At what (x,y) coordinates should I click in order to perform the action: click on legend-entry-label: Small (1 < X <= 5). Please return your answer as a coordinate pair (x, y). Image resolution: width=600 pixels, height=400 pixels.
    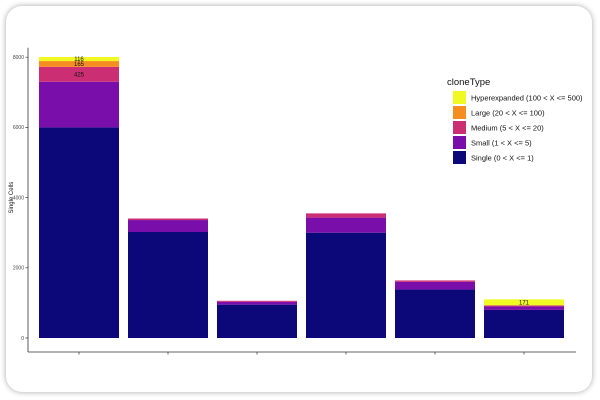
    Looking at the image, I should click on (501, 143).